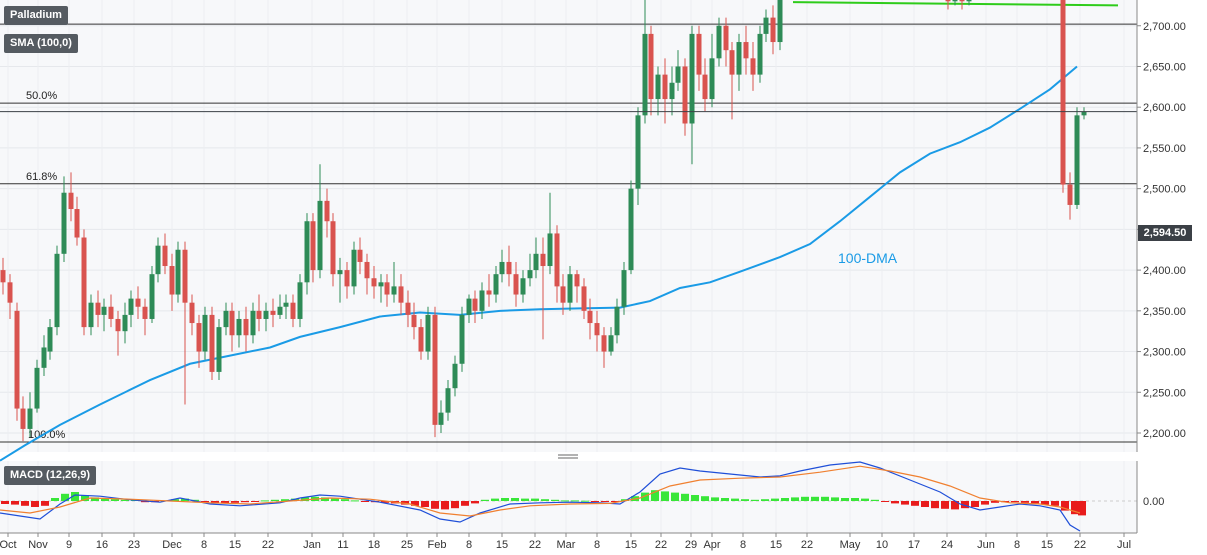  What do you see at coordinates (1164, 393) in the screenshot?
I see `price-tick-label: 2,250.00` at bounding box center [1164, 393].